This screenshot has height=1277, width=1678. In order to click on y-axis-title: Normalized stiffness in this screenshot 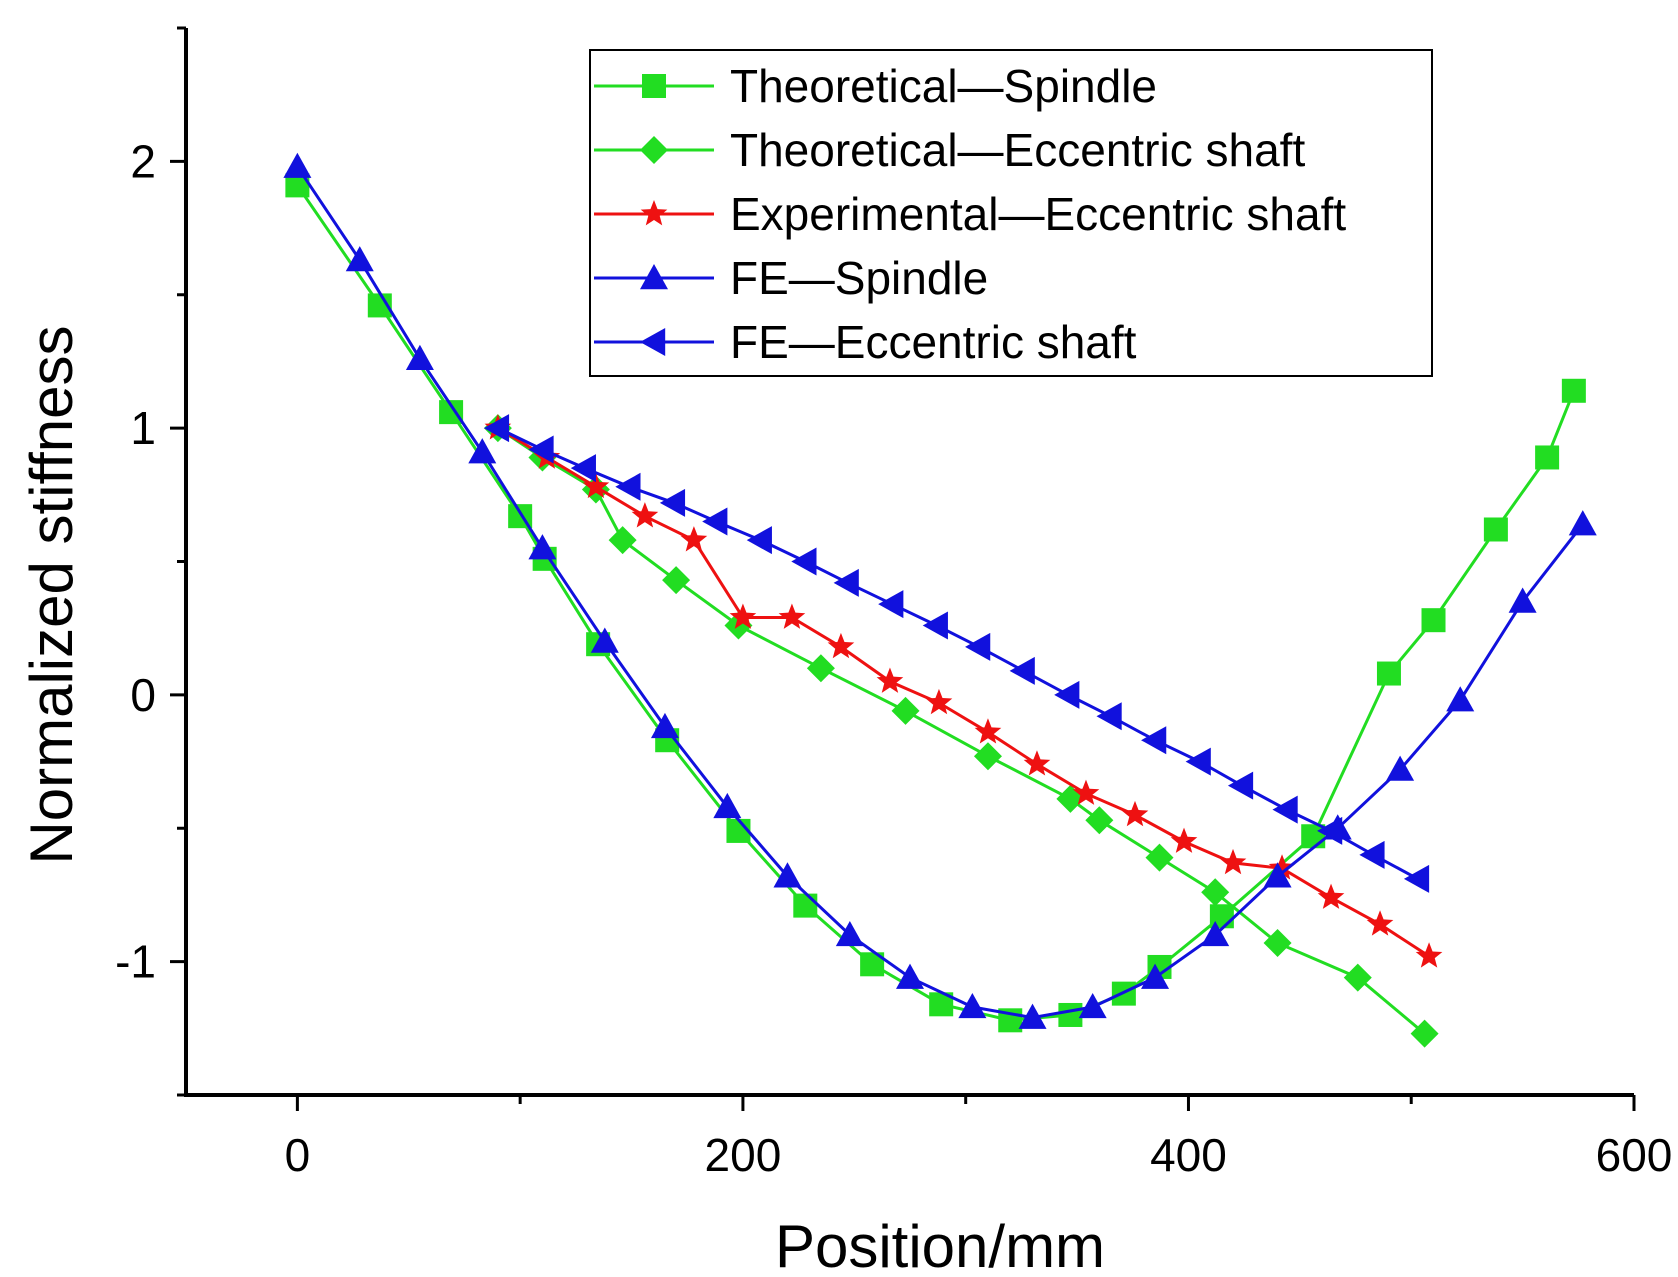, I will do `click(51, 594)`.